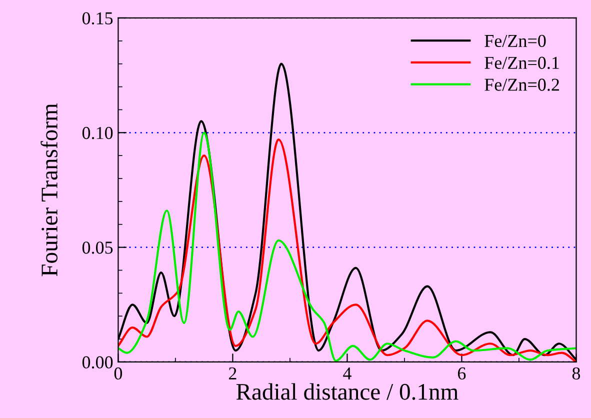 This screenshot has width=591, height=418. What do you see at coordinates (347, 373) in the screenshot?
I see `x-tick-label: 4` at bounding box center [347, 373].